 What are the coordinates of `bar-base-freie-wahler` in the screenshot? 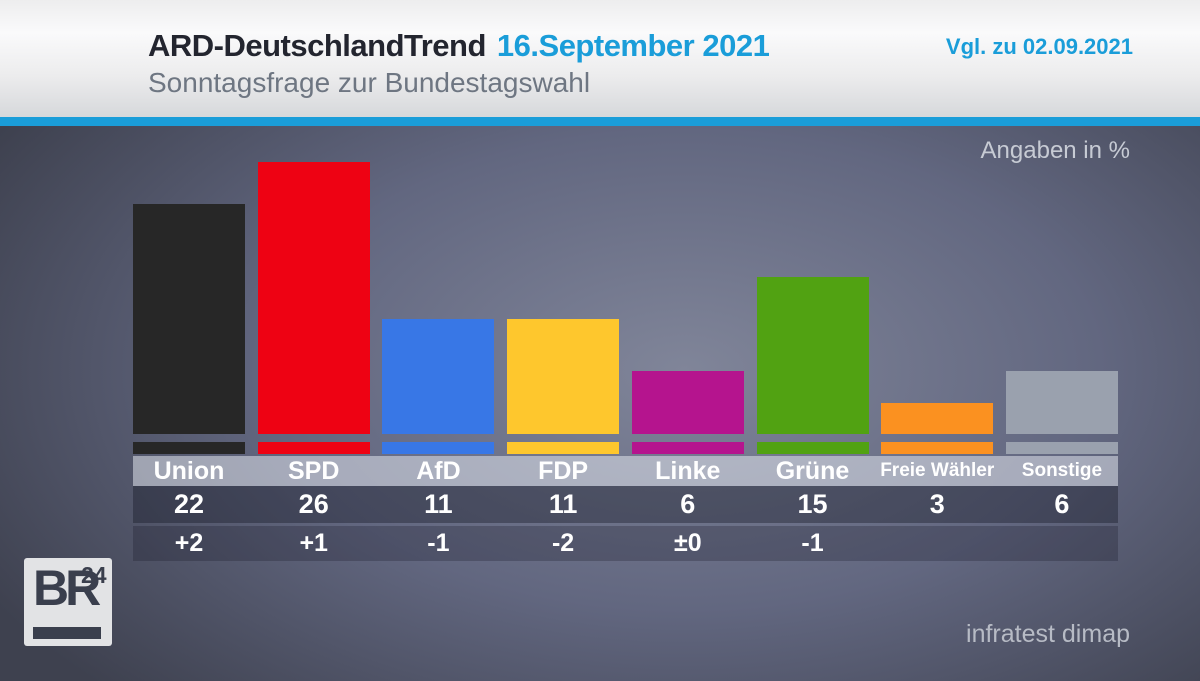 It's located at (937, 448).